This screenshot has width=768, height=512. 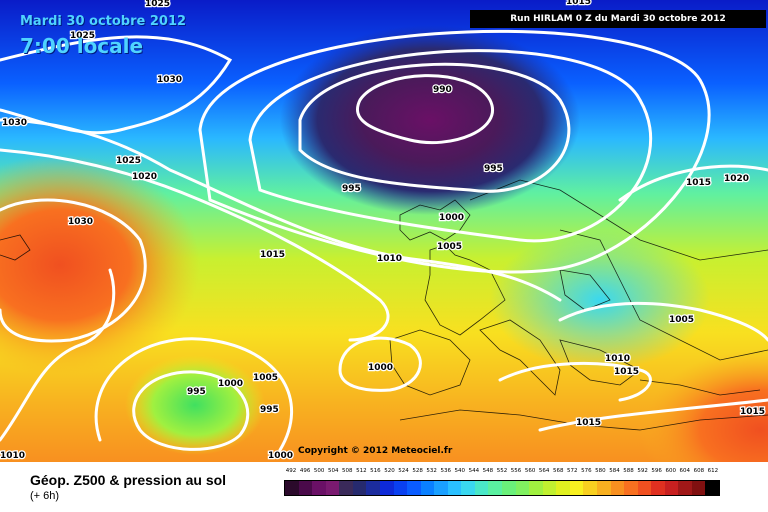 I want to click on deep-low-area, so click(x=430, y=120).